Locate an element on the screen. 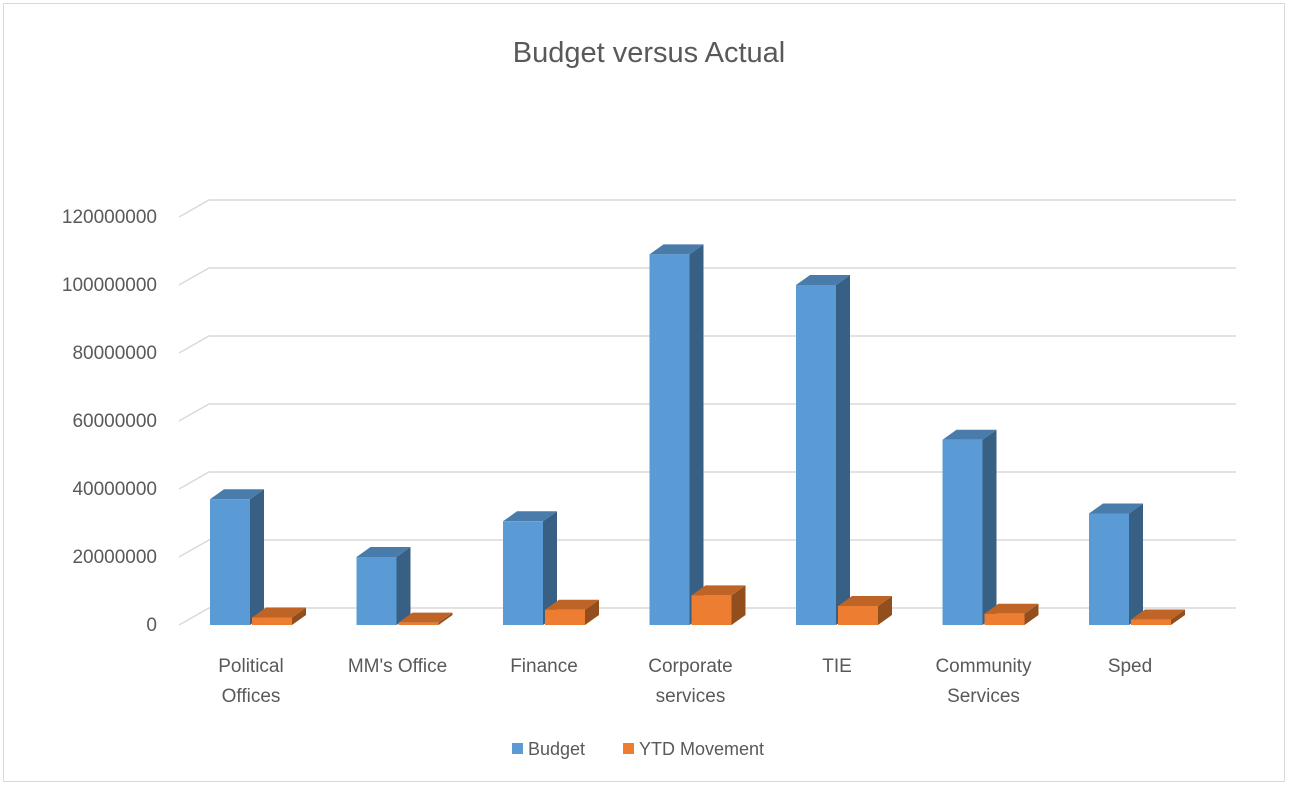  legend-item-budget: Budget is located at coordinates (548, 749).